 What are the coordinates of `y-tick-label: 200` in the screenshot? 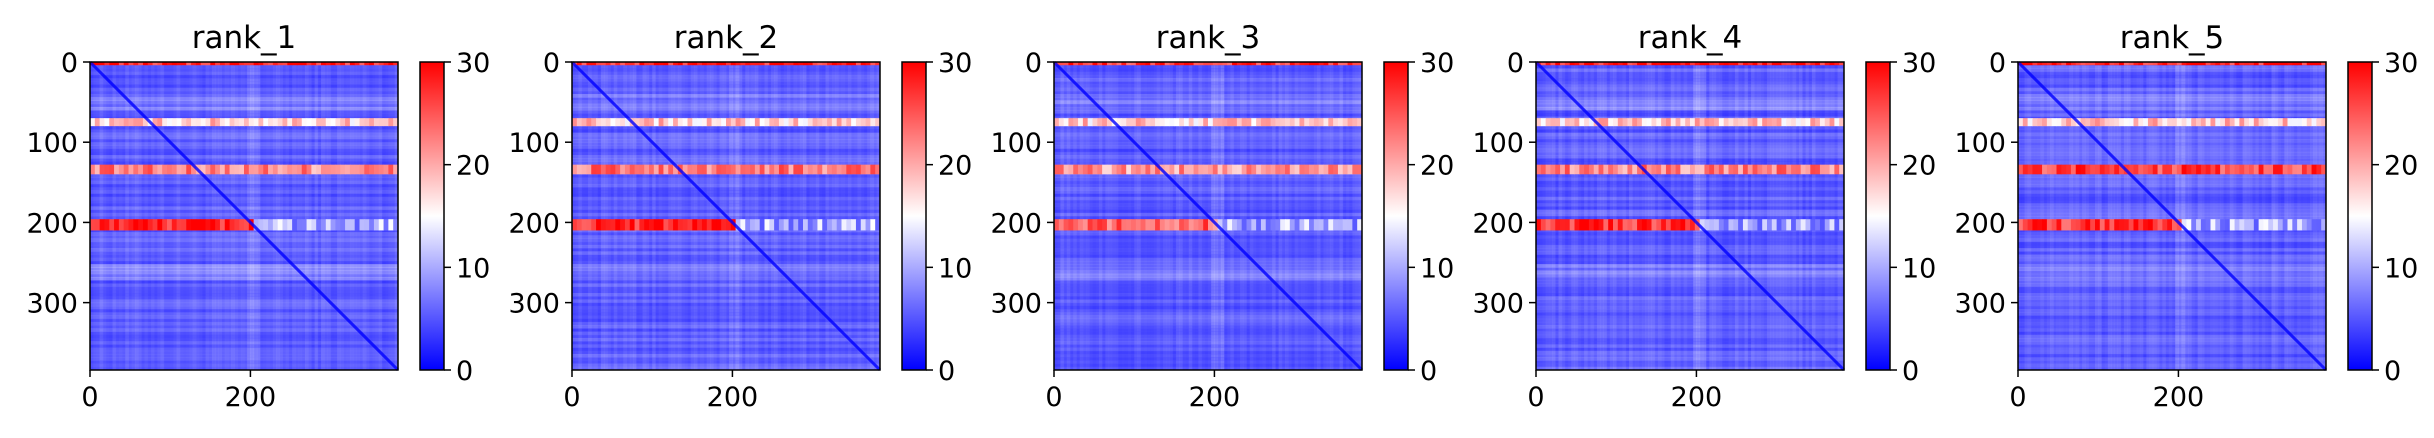 It's located at (1016, 223).